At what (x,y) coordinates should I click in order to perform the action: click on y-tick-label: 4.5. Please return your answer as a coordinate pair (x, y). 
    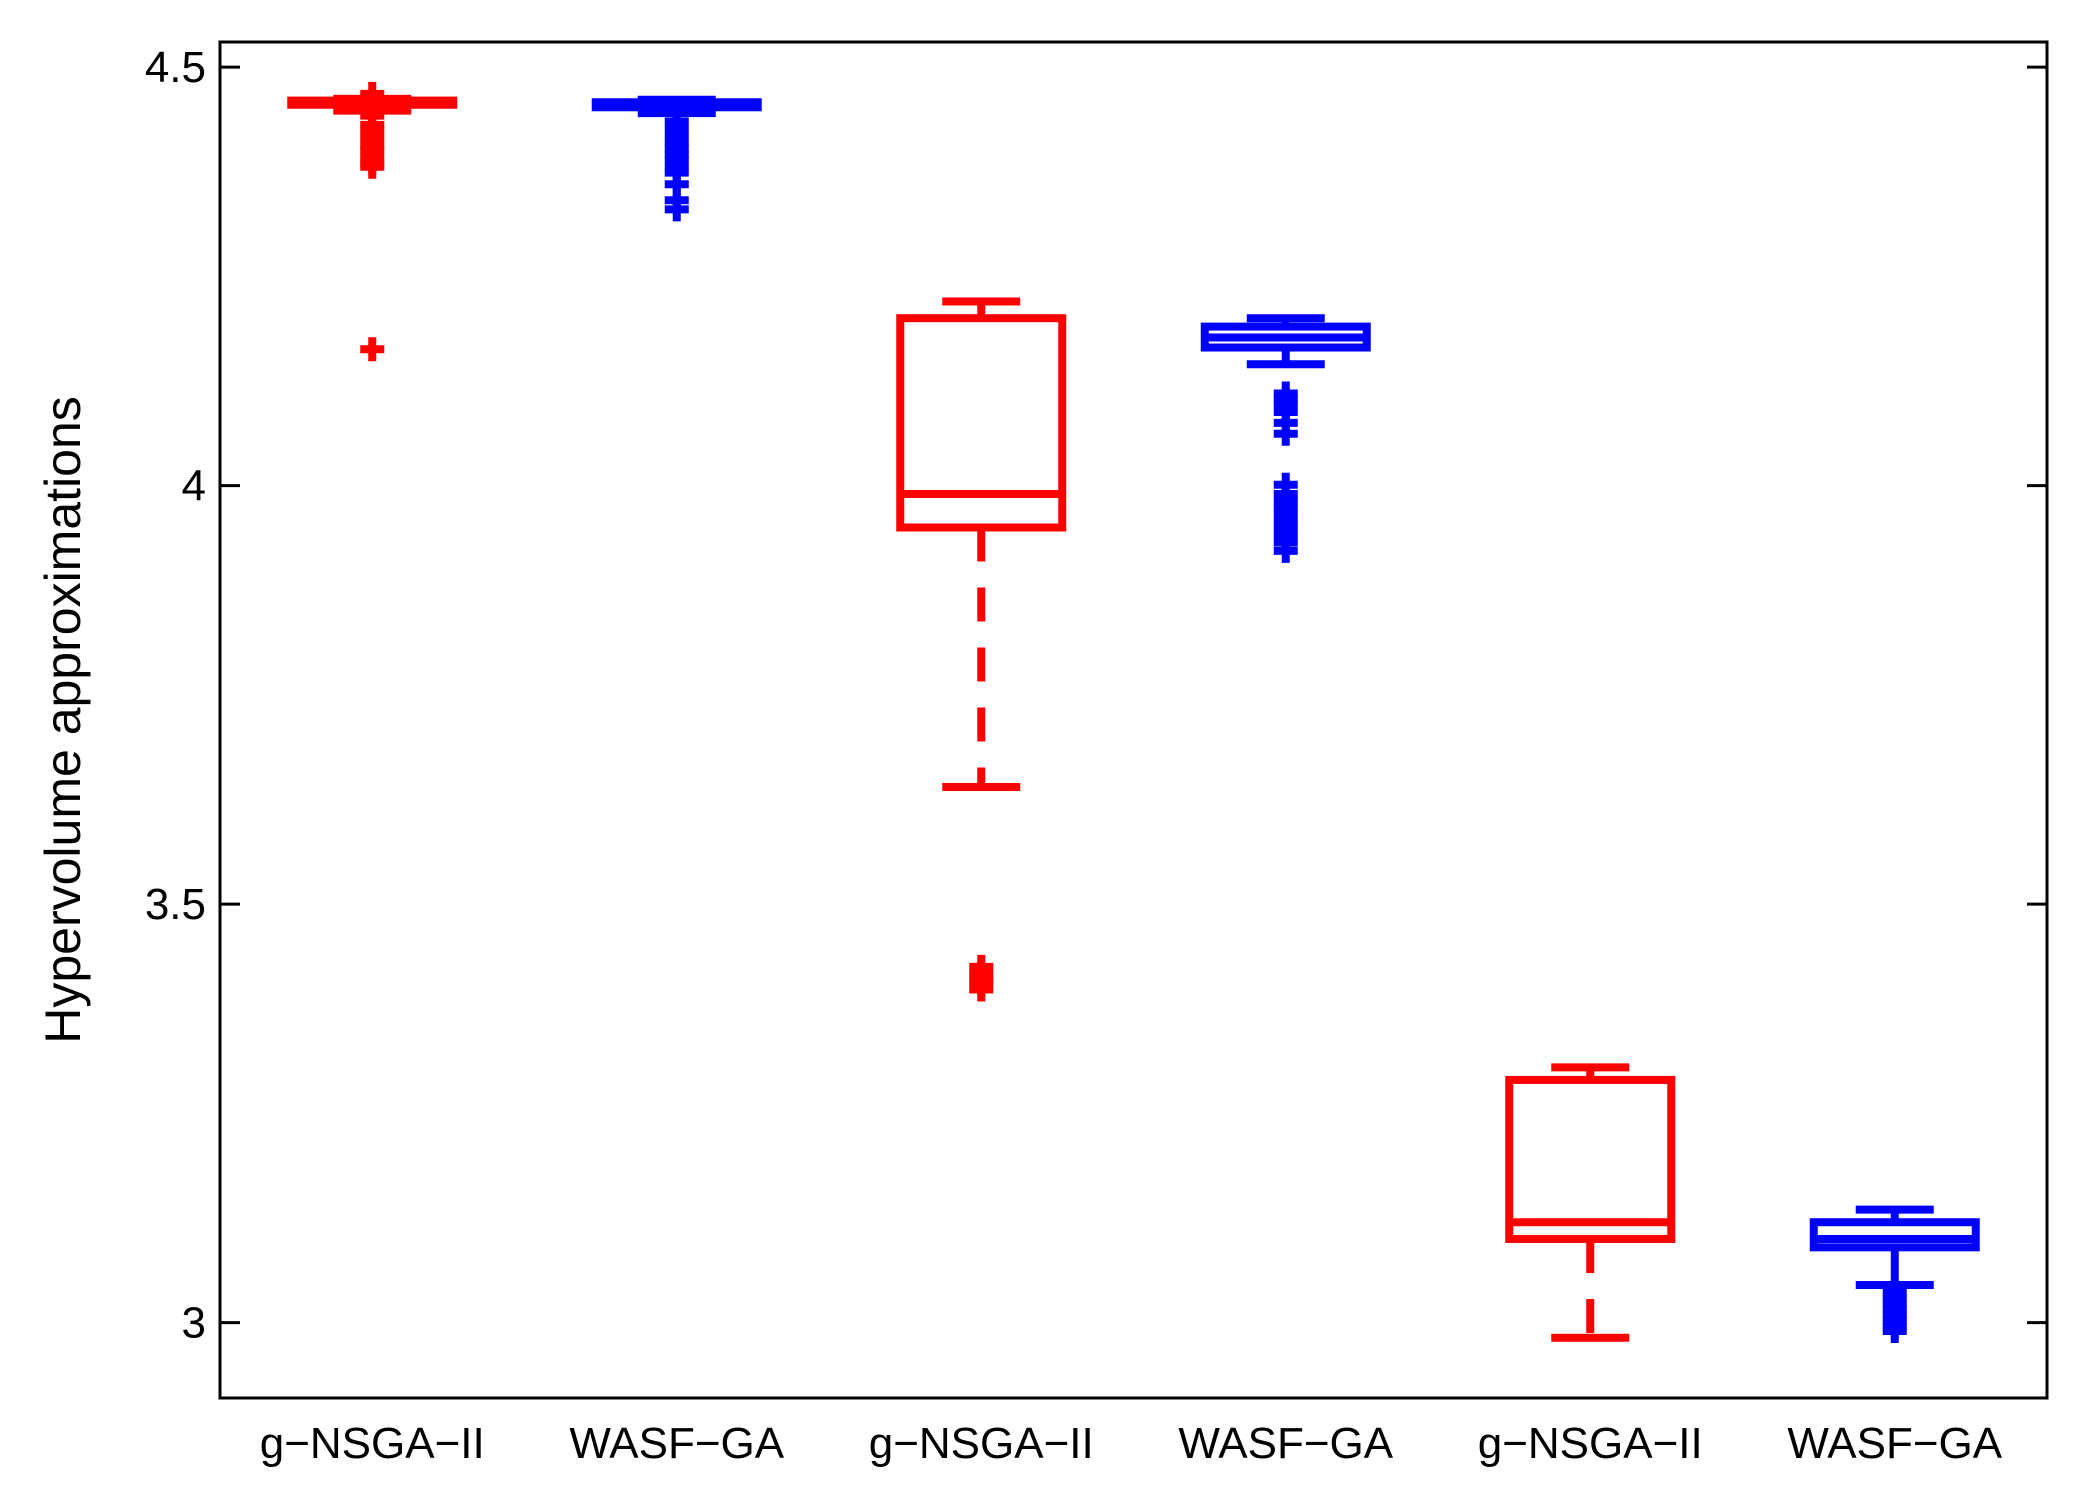
    Looking at the image, I should click on (175, 67).